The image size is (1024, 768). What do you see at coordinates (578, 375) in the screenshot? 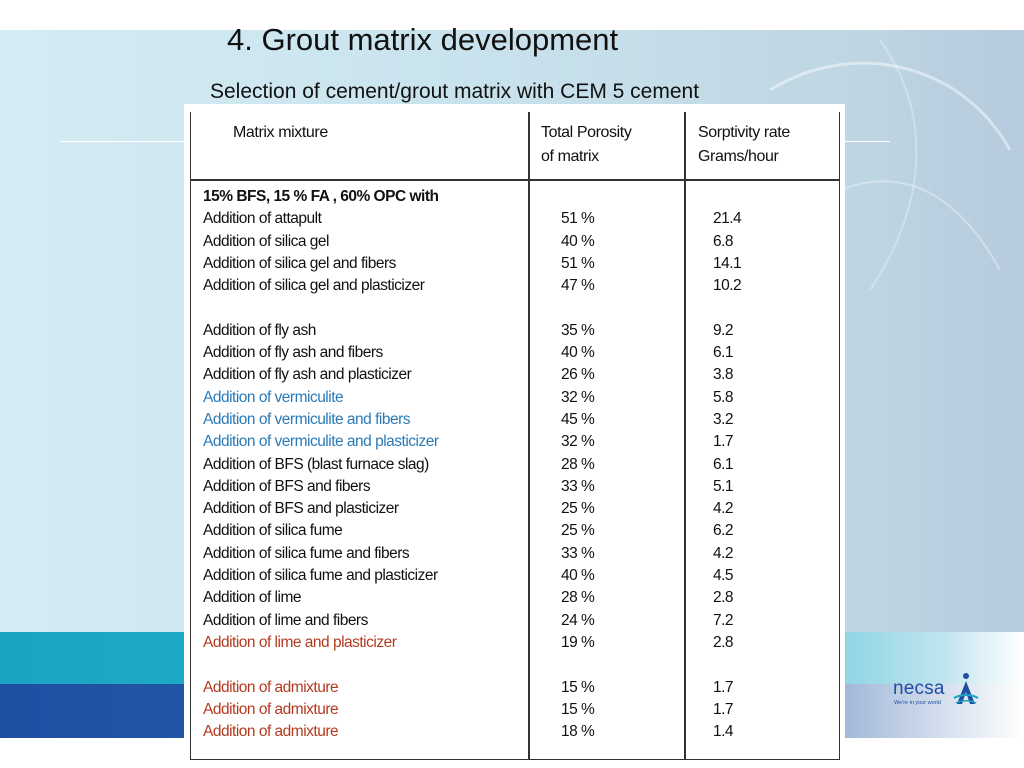
I see `cell-porosity: 26 %` at bounding box center [578, 375].